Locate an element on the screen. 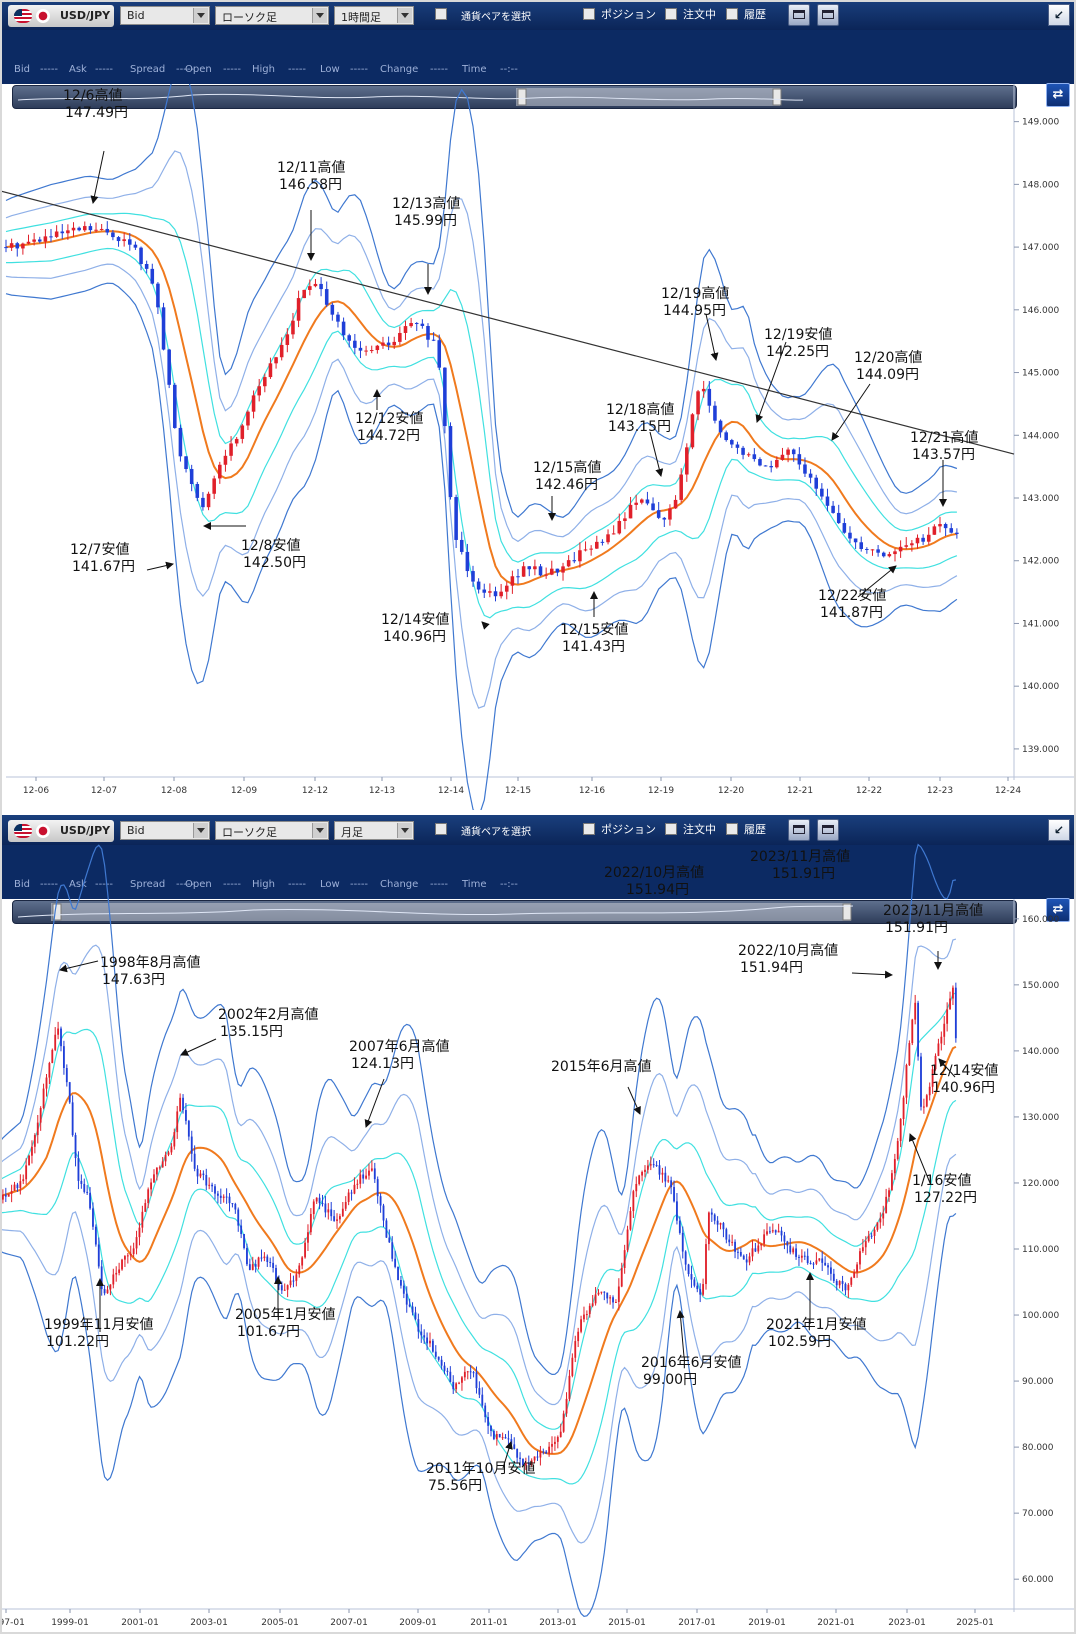 This screenshot has width=1076, height=1634. history-label: 履歴 is located at coordinates (755, 14).